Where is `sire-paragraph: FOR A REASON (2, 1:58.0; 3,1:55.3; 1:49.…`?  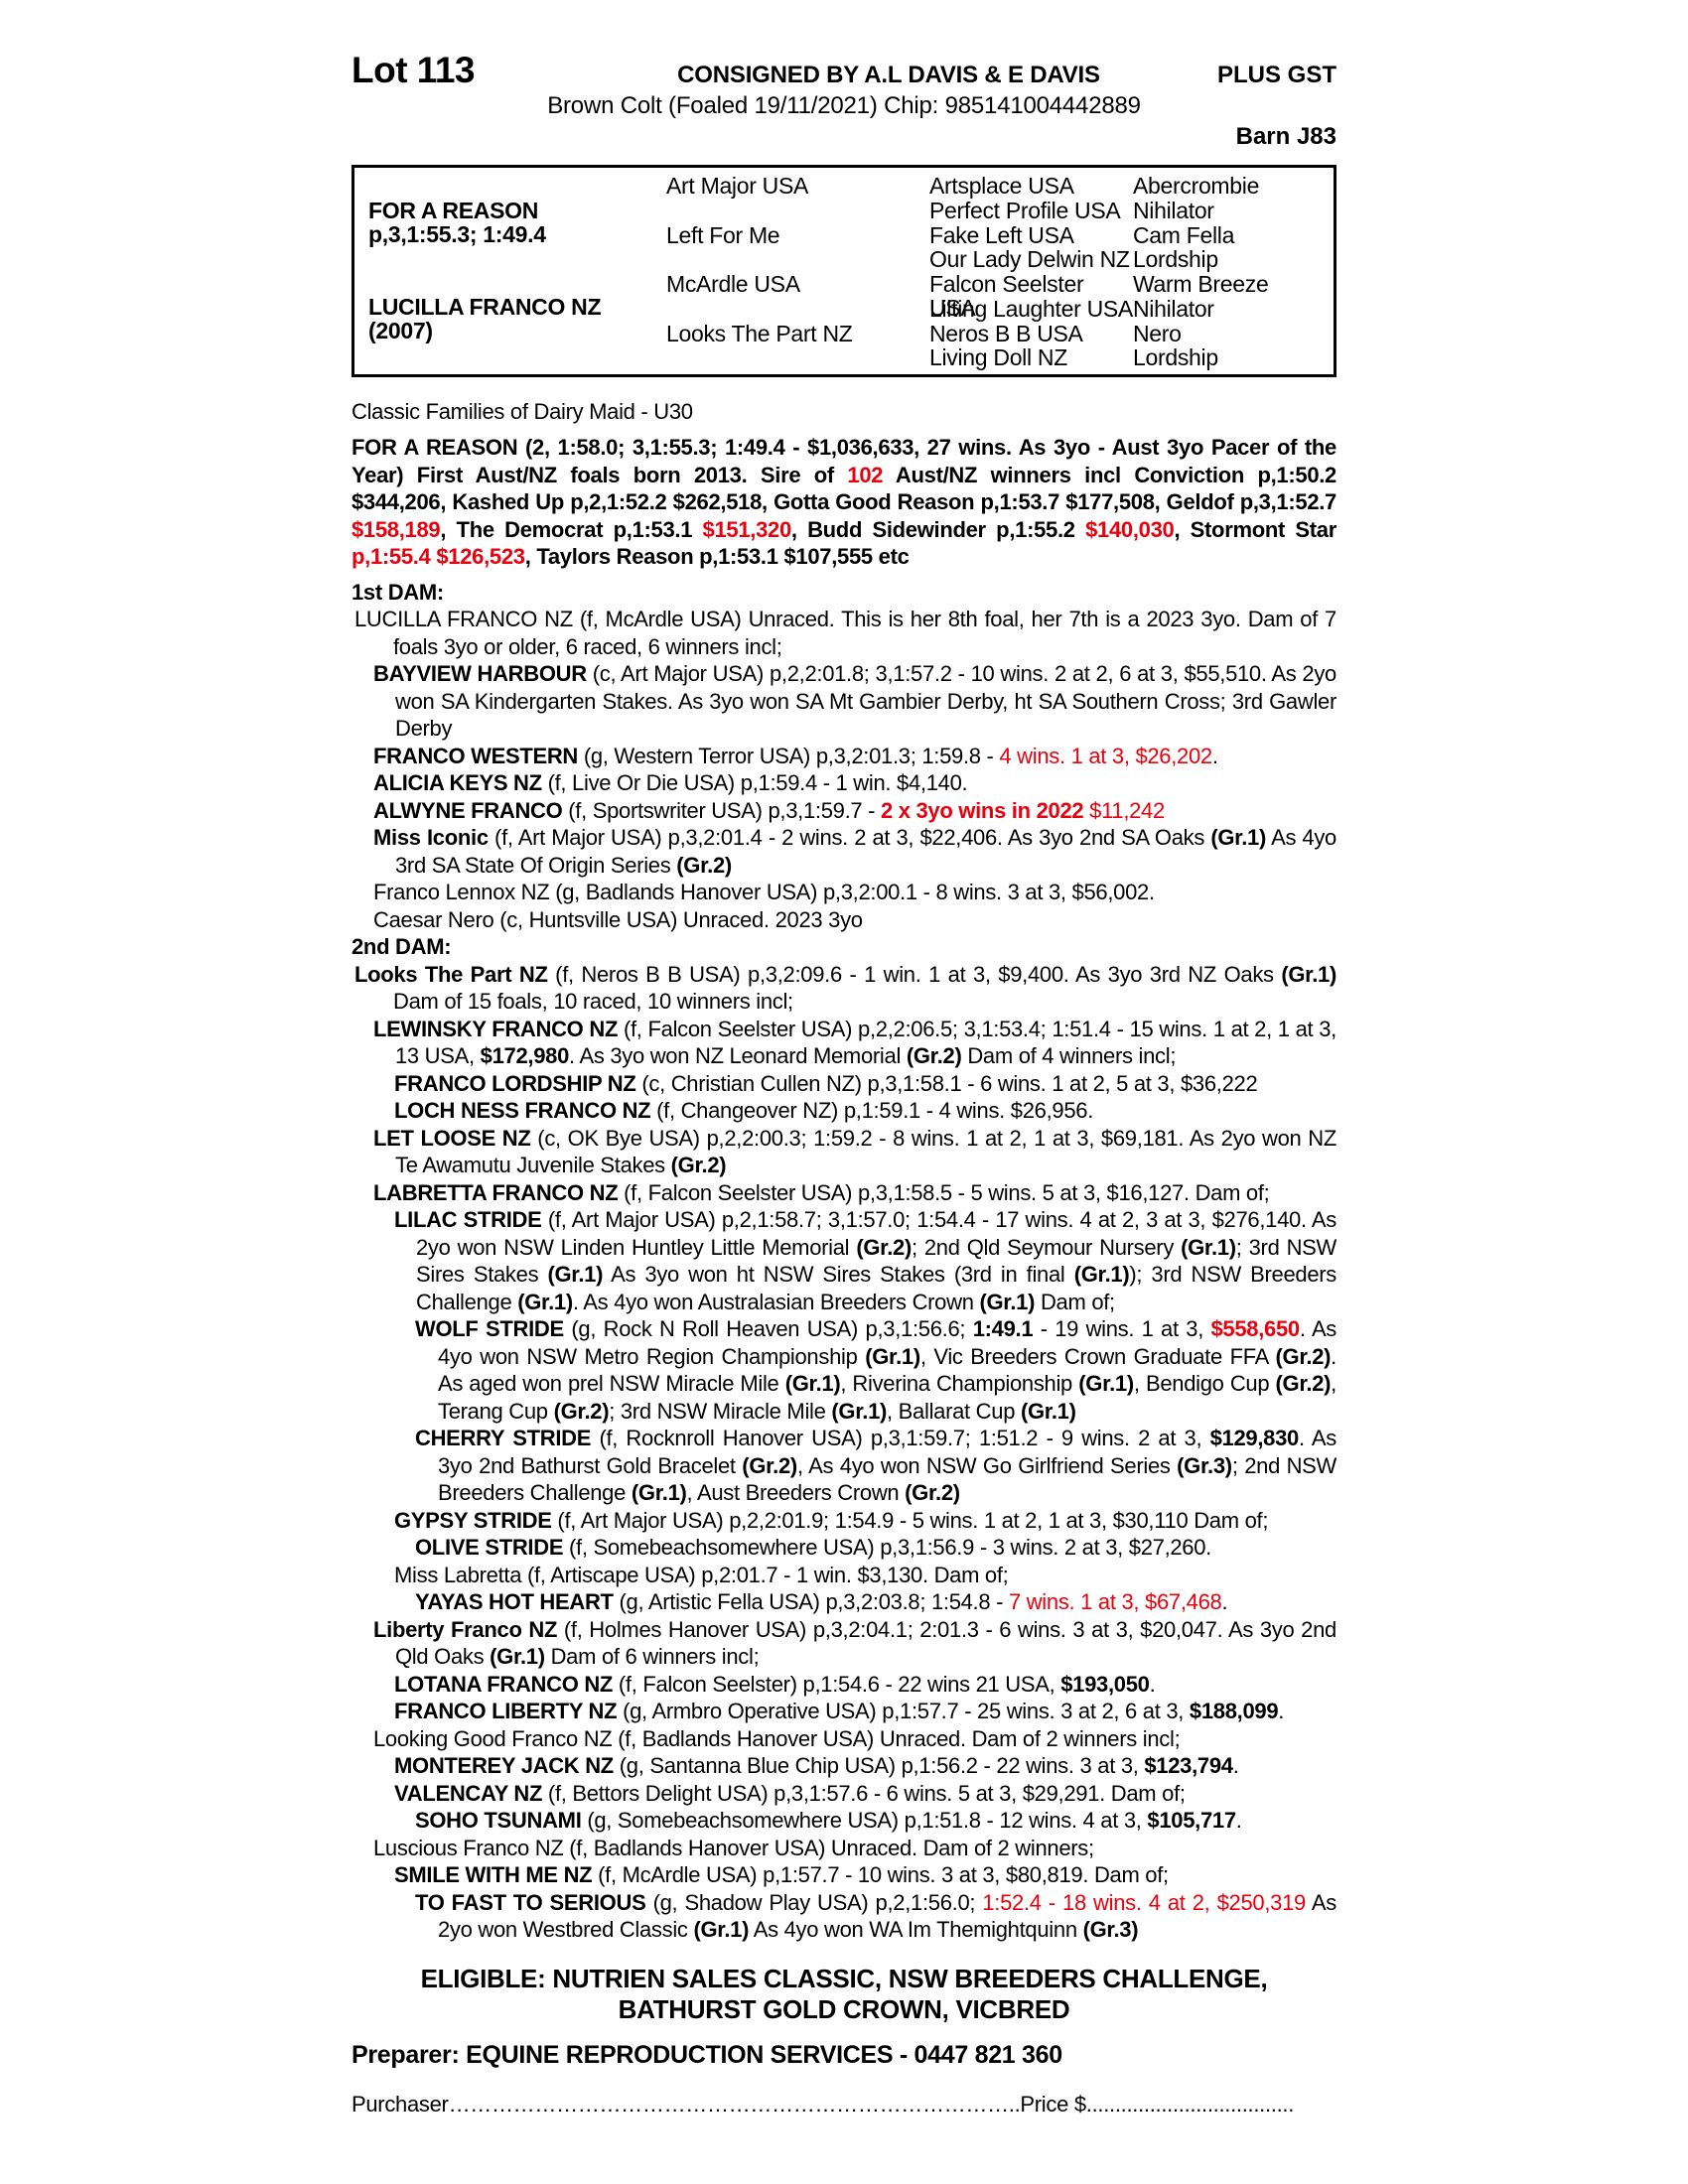
sire-paragraph: FOR A REASON (2, 1:58.0; 3,1:55.3; 1:49.… is located at coordinates (844, 502).